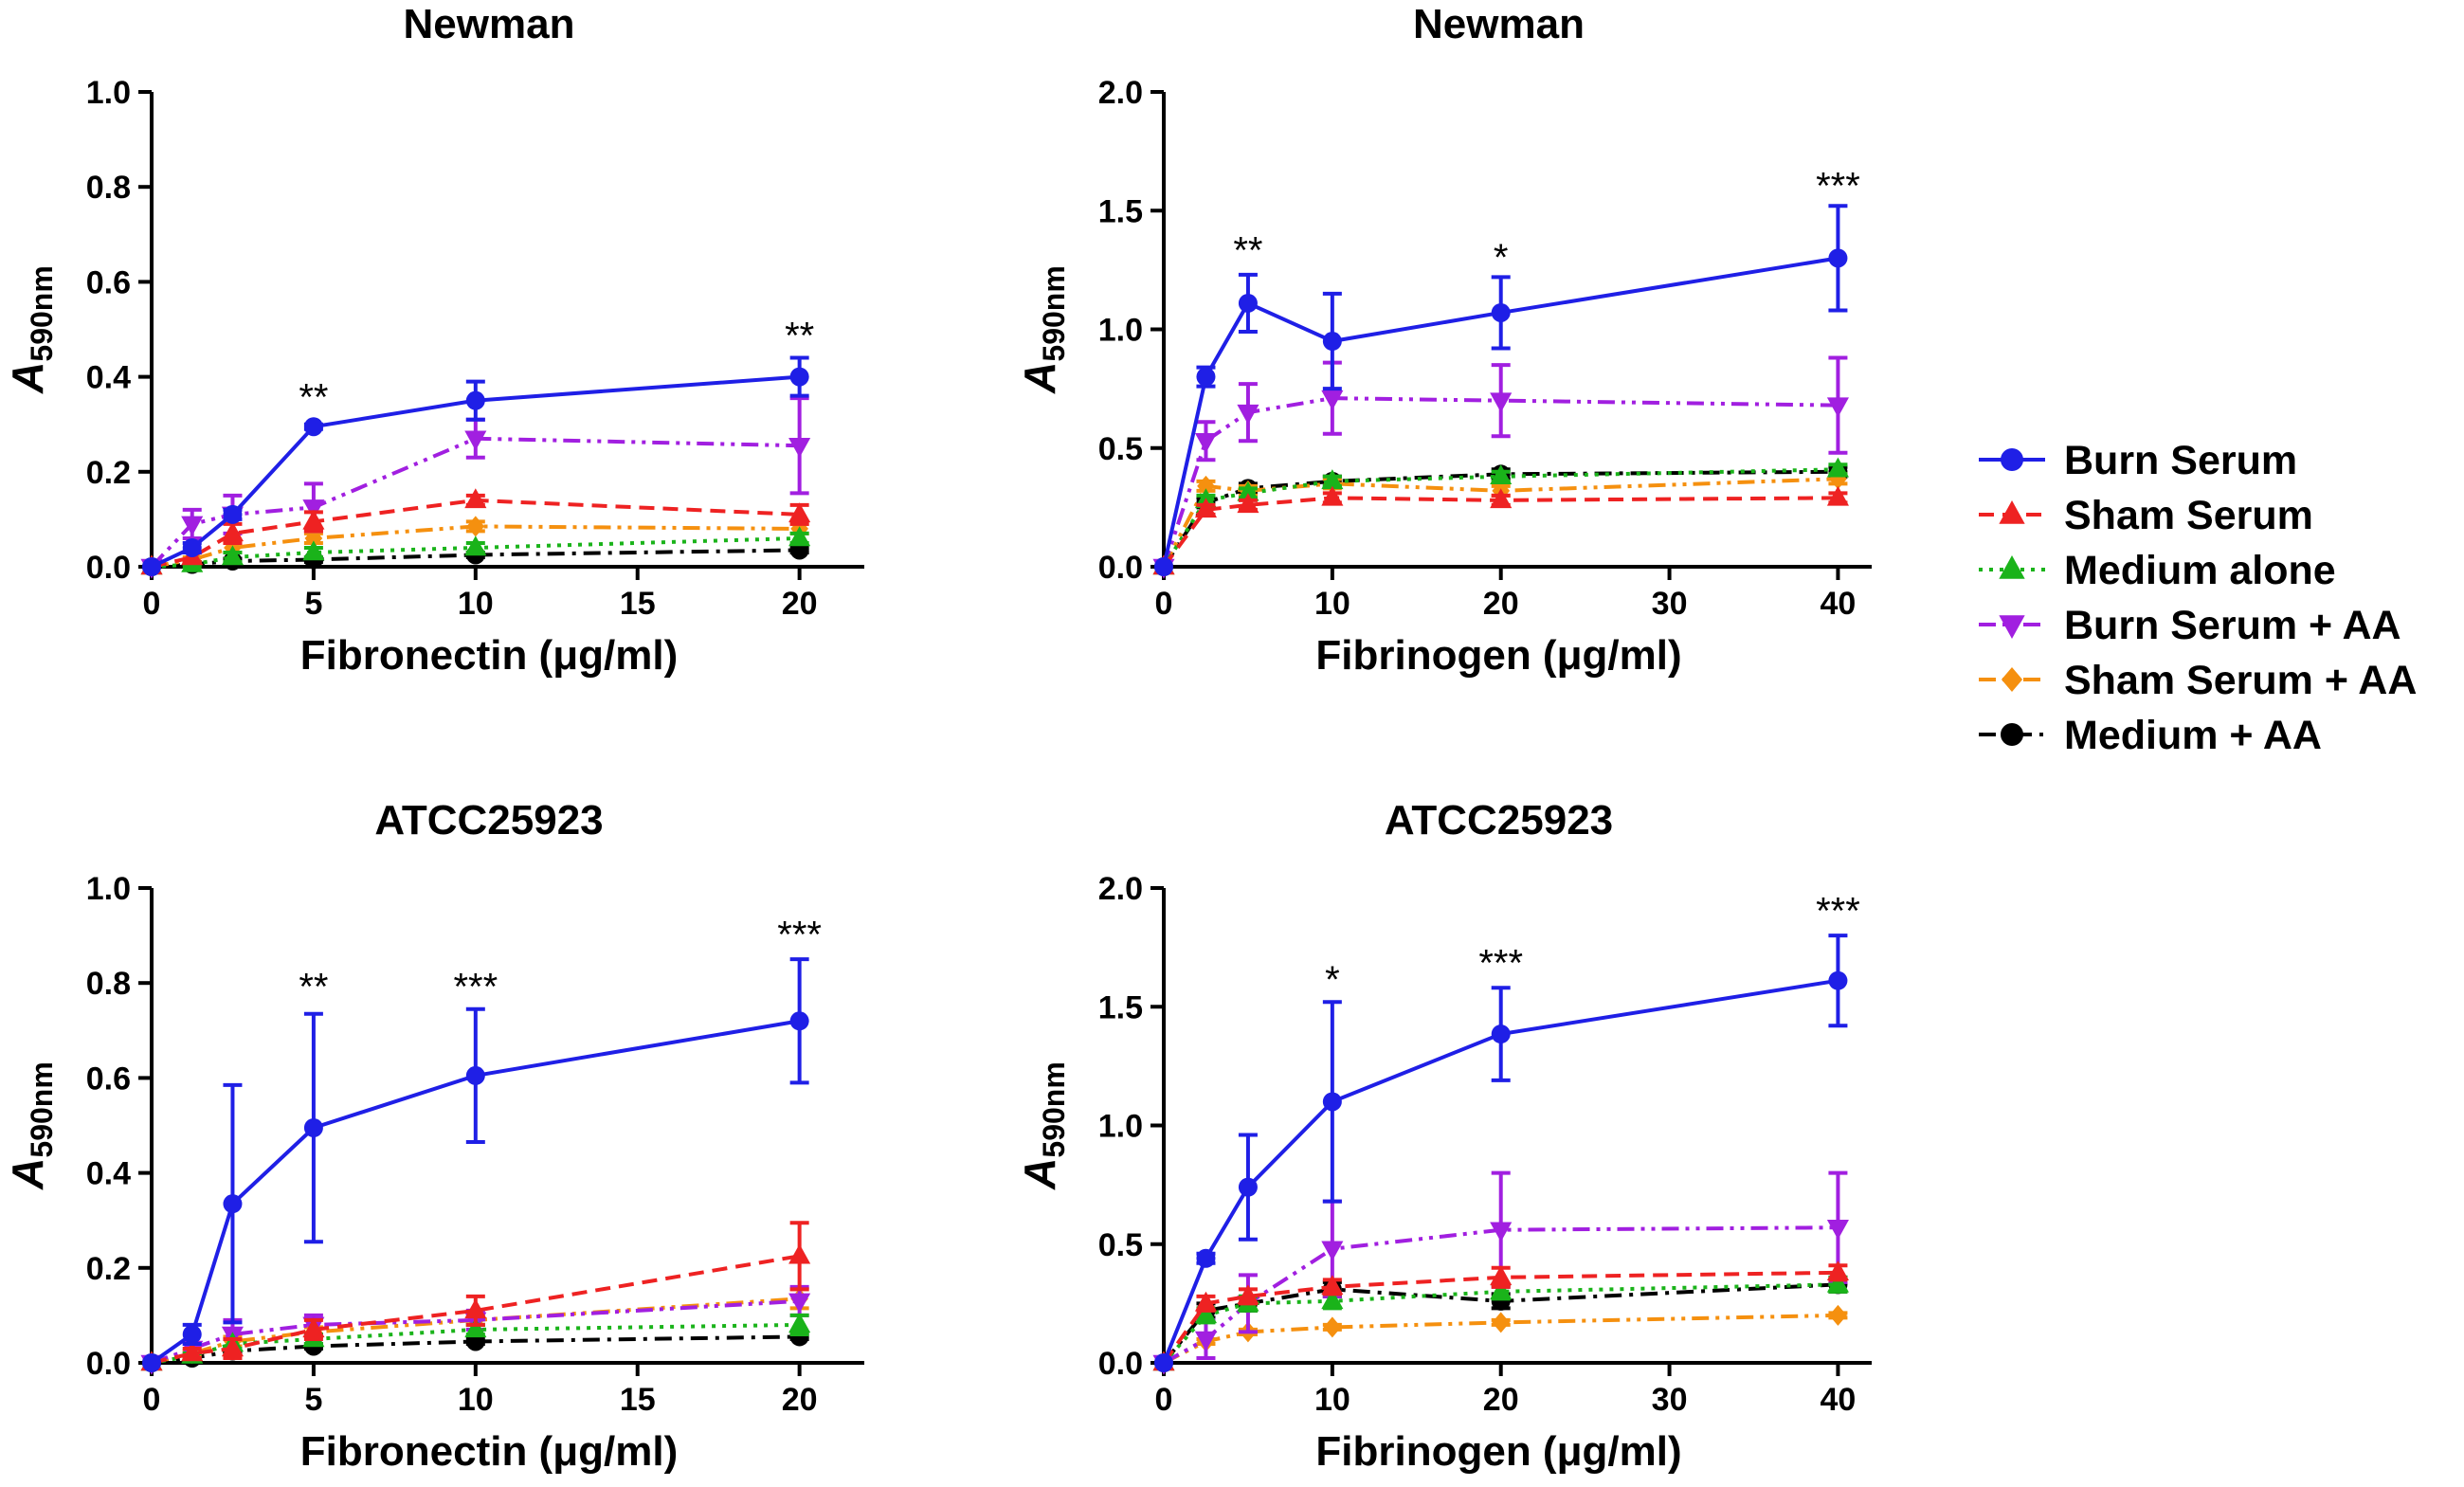 This screenshot has width=2464, height=1487. Describe the element at coordinates (1332, 604) in the screenshot. I see `x-tick-label: 10` at that location.